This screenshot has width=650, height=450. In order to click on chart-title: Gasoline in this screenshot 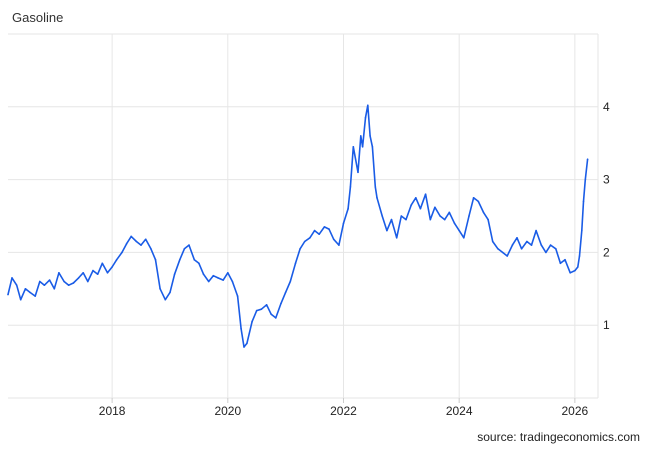, I will do `click(38, 17)`.